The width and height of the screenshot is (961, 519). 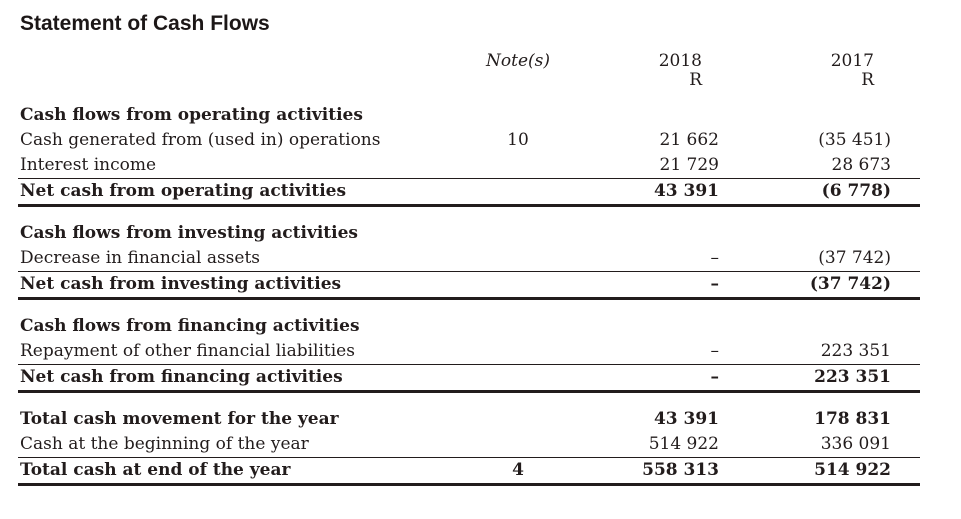 What do you see at coordinates (689, 140) in the screenshot?
I see `value-2018: 21 662` at bounding box center [689, 140].